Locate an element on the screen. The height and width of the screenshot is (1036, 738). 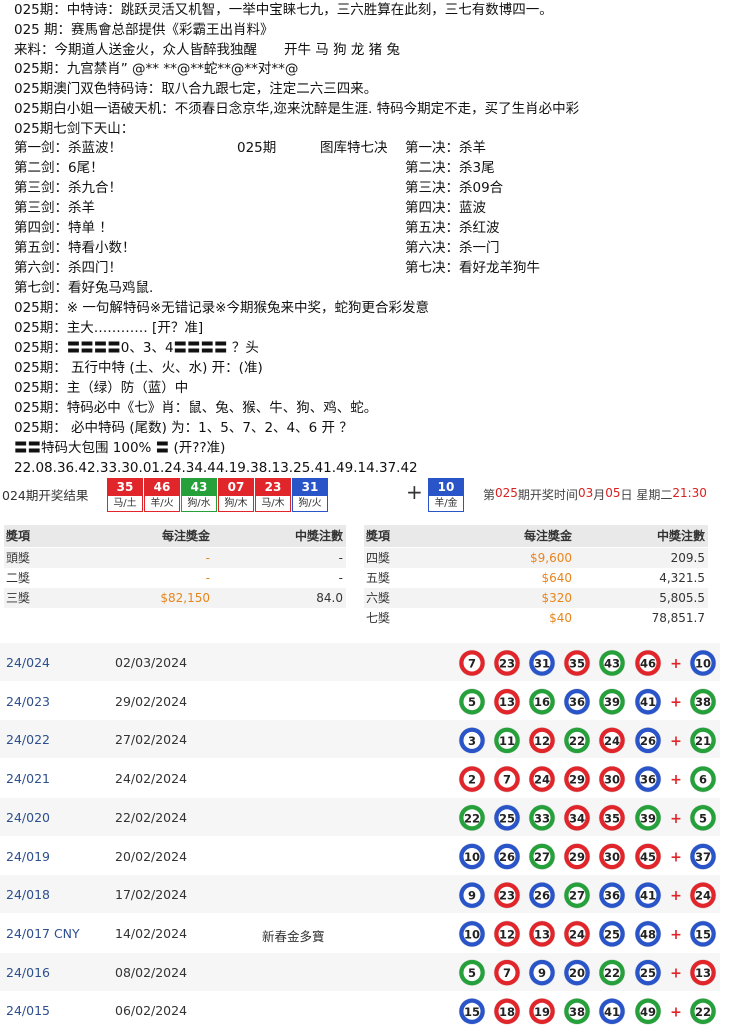
sword-line: 第三剑：杀羊 is located at coordinates (54, 208).